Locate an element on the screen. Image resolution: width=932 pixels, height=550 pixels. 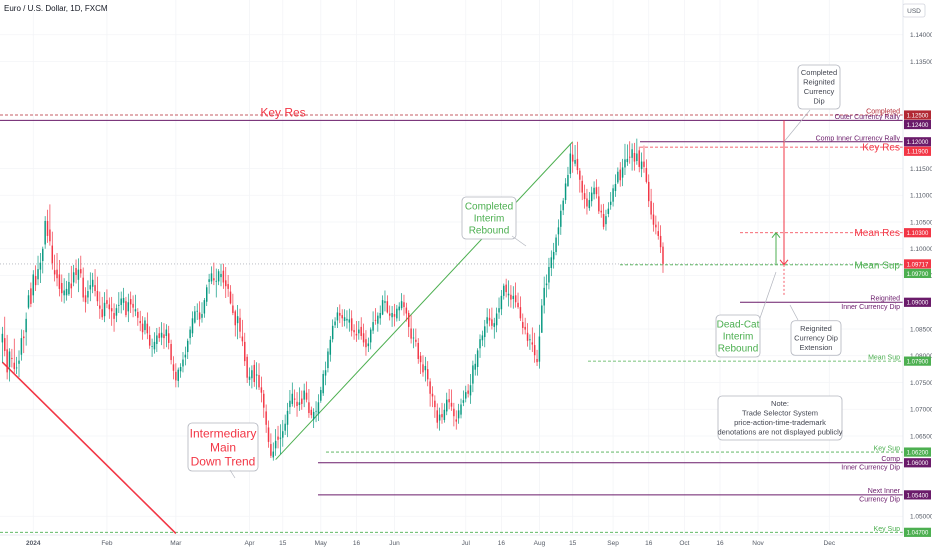
key-res-left-label: Key Res is located at coordinates (282, 113).